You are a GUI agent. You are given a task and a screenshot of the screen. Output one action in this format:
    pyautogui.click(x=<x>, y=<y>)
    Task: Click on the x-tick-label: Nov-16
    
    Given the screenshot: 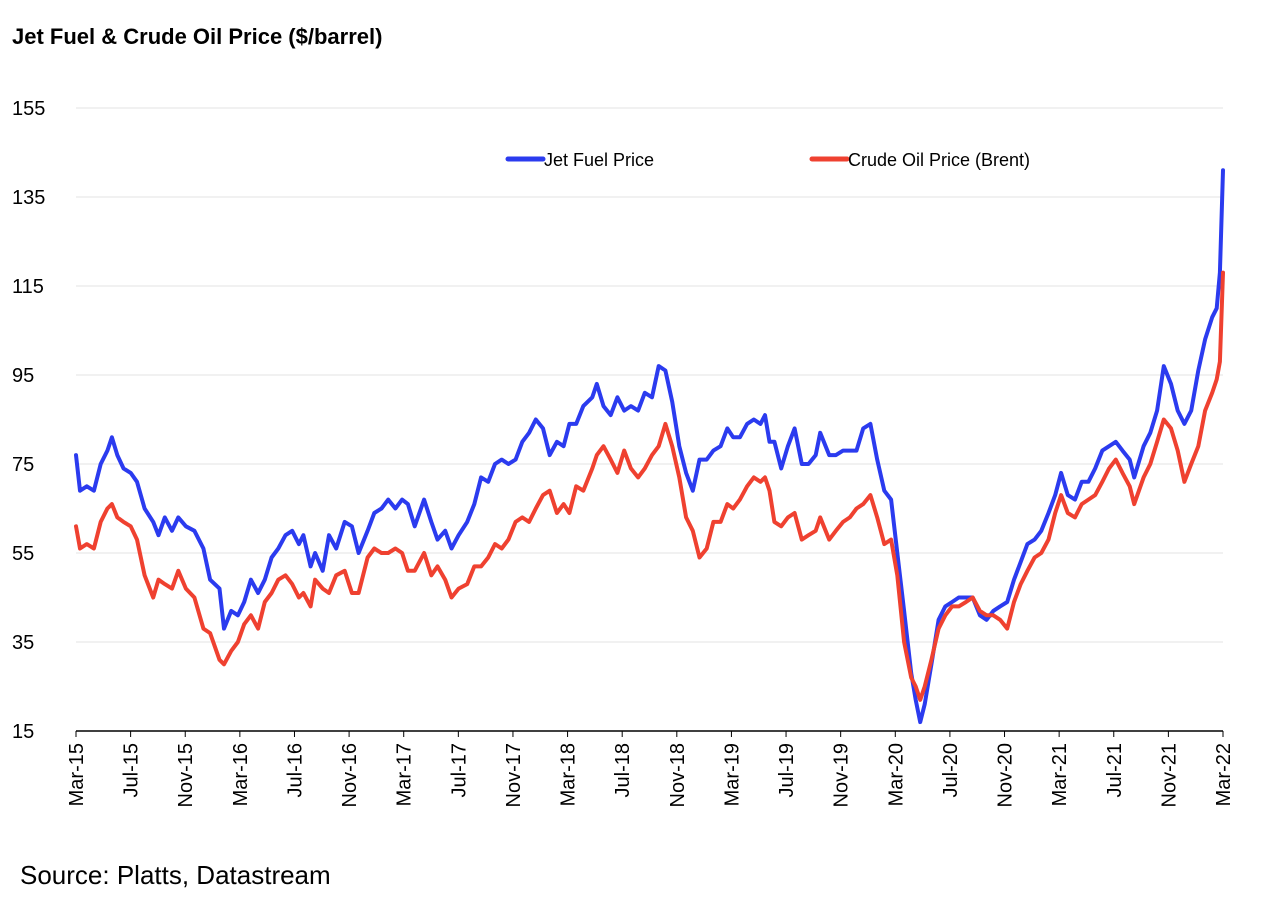 What is the action you would take?
    pyautogui.click(x=350, y=775)
    